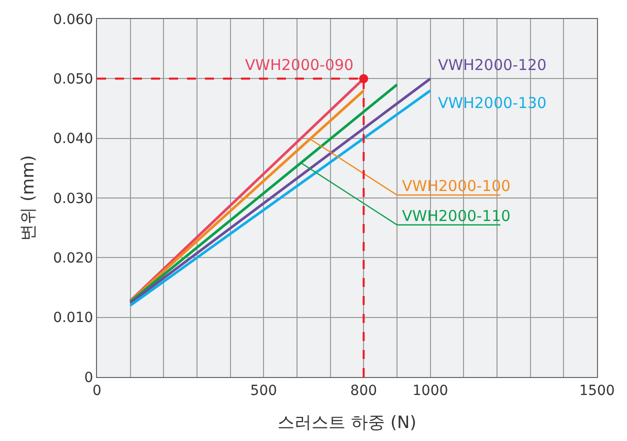 The width and height of the screenshot is (627, 441). Describe the element at coordinates (73, 258) in the screenshot. I see `y-tick-label: 0.020` at that location.